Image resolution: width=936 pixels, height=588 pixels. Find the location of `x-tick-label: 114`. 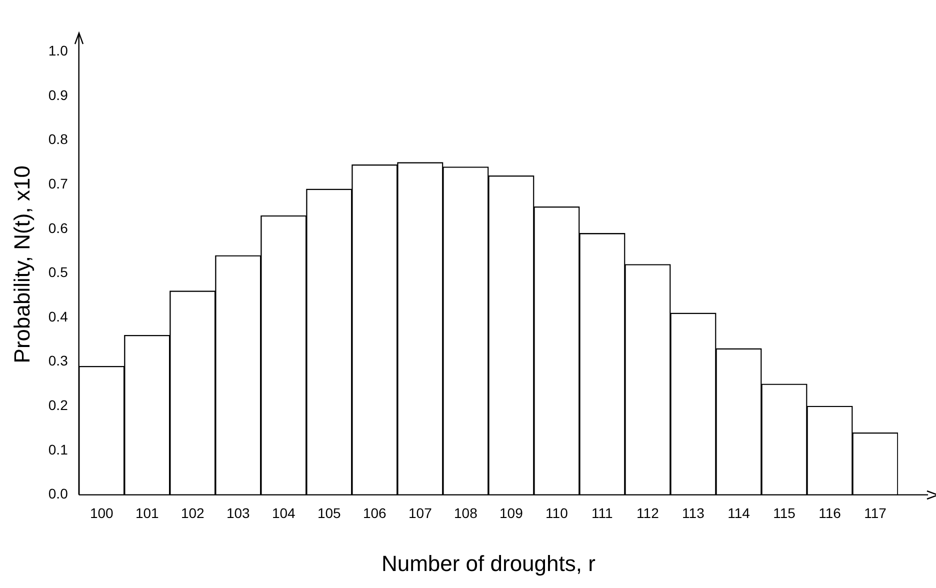

x-tick-label: 114 is located at coordinates (739, 513).